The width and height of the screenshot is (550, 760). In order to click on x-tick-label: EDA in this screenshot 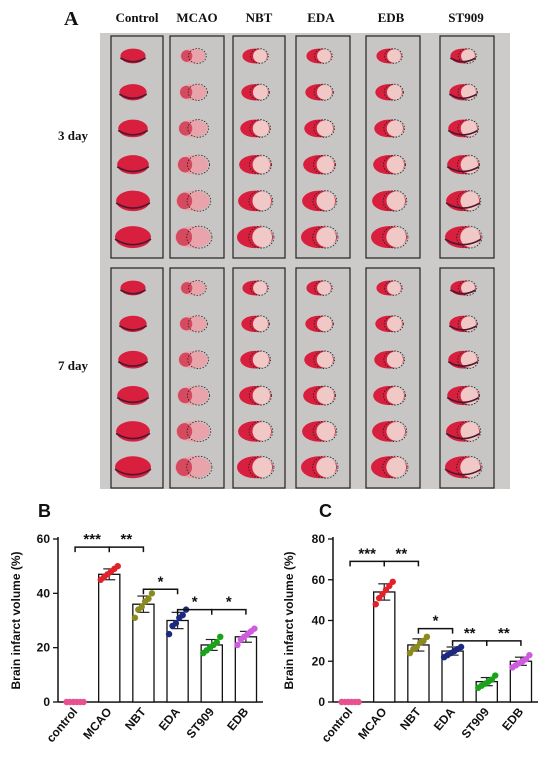, I will do `click(444, 719)`.